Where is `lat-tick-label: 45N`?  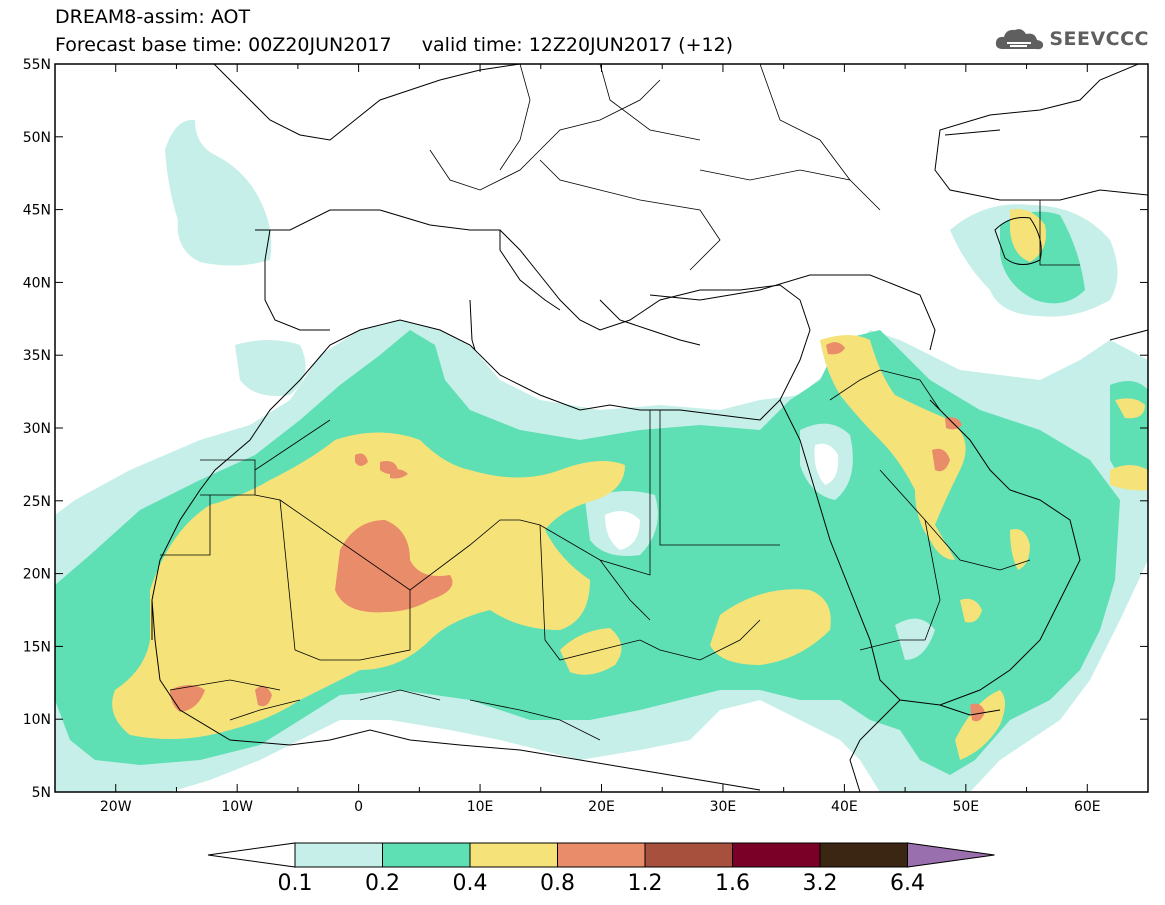 lat-tick-label: 45N is located at coordinates (37, 211).